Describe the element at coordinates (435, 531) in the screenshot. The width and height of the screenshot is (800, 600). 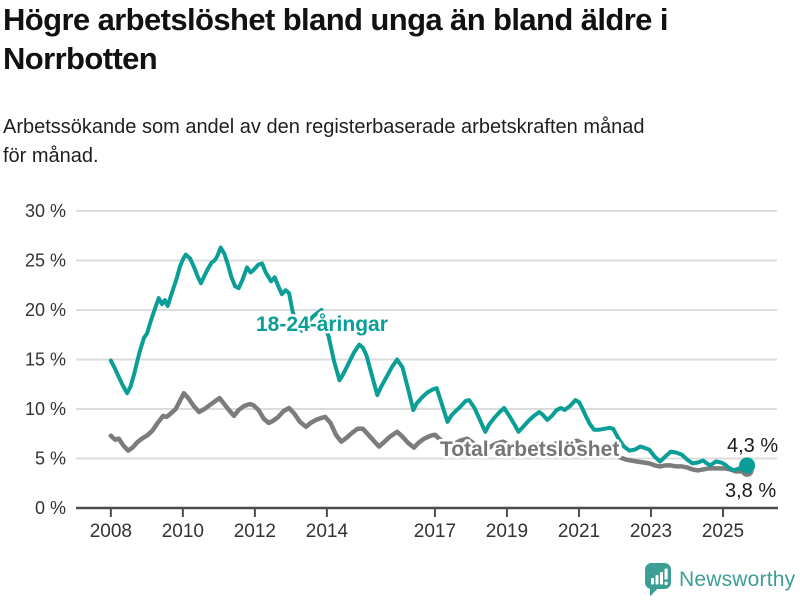
I see `x-axis-tick-label: 2017` at that location.